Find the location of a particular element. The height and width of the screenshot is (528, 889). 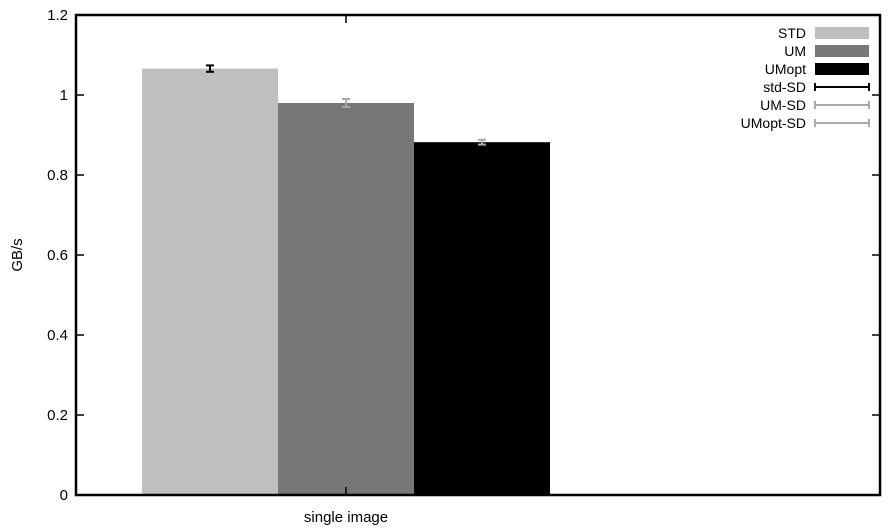

y-axis-label: GB/s is located at coordinates (17, 254).